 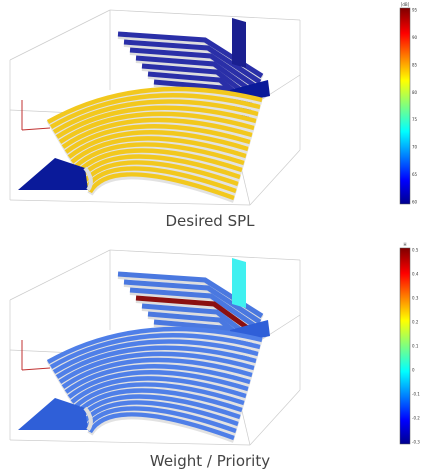 What do you see at coordinates (415, 119) in the screenshot?
I see `colorbar-tick: 75` at bounding box center [415, 119].